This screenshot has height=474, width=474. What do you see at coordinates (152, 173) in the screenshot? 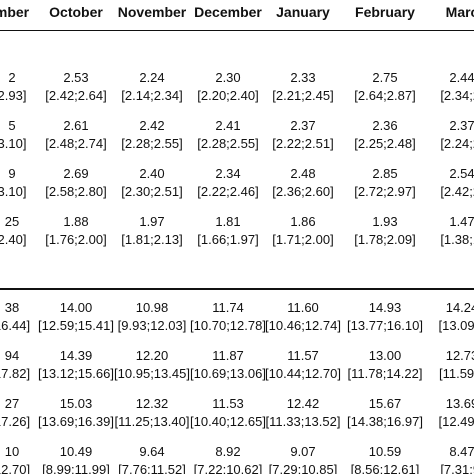
I see `cell-value: 2.40` at bounding box center [152, 173].